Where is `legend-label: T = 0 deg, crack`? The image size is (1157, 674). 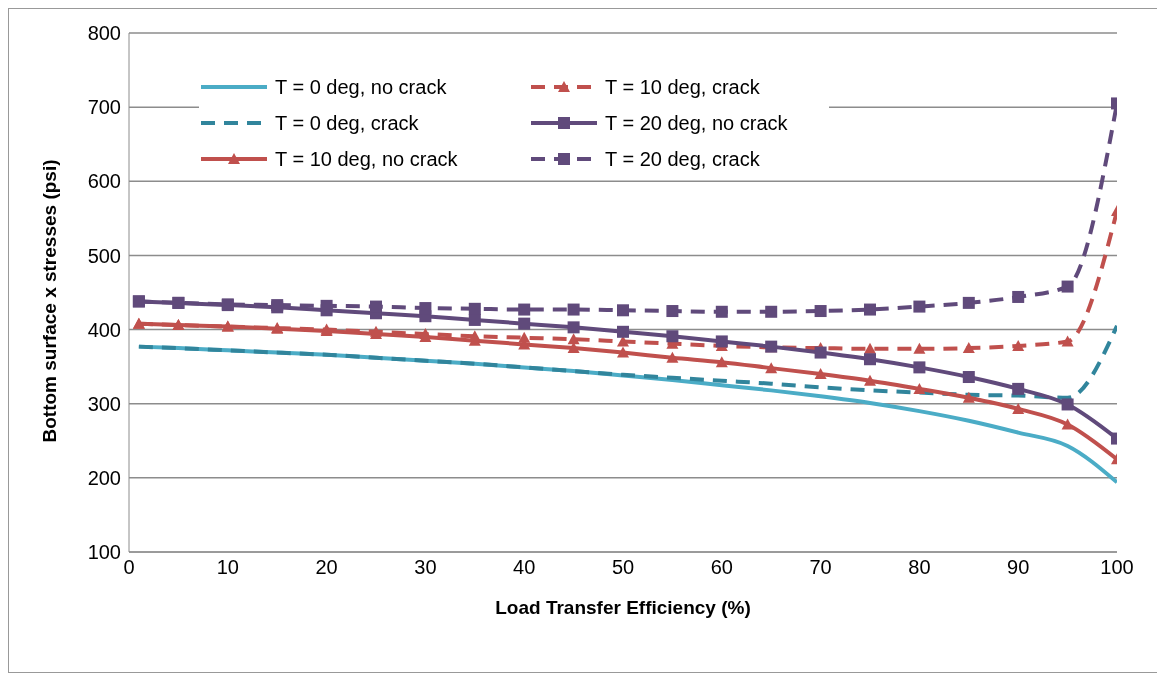 legend-label: T = 0 deg, crack is located at coordinates (347, 123).